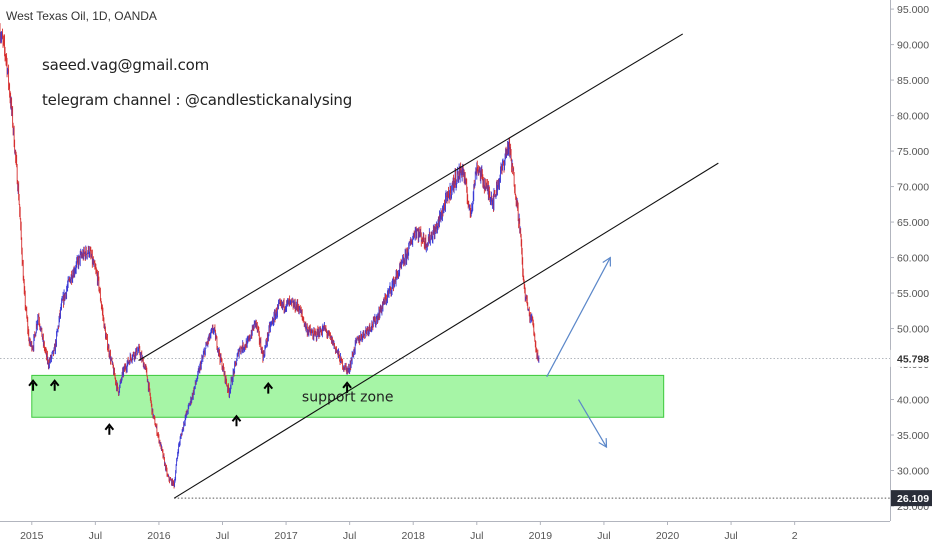 This screenshot has height=550, width=932. Describe the element at coordinates (197, 100) in the screenshot. I see `telegram-note: telegram channel : @candlestickanalysing` at that location.